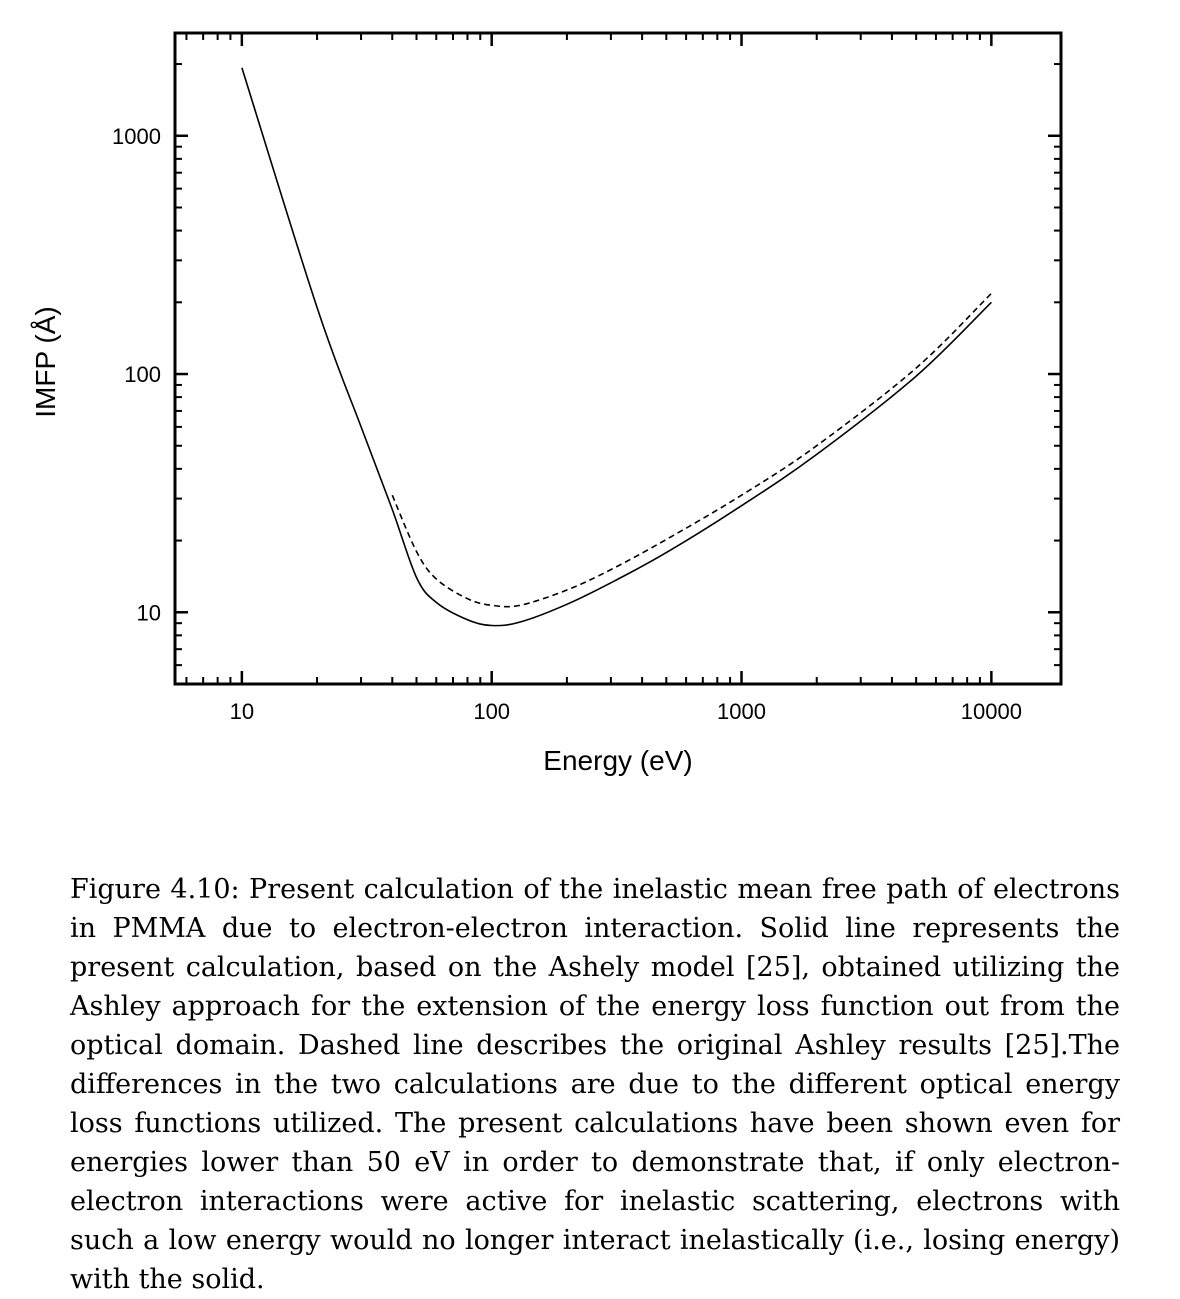  What do you see at coordinates (45, 361) in the screenshot?
I see `y-axis-title: IMFP (Å)` at bounding box center [45, 361].